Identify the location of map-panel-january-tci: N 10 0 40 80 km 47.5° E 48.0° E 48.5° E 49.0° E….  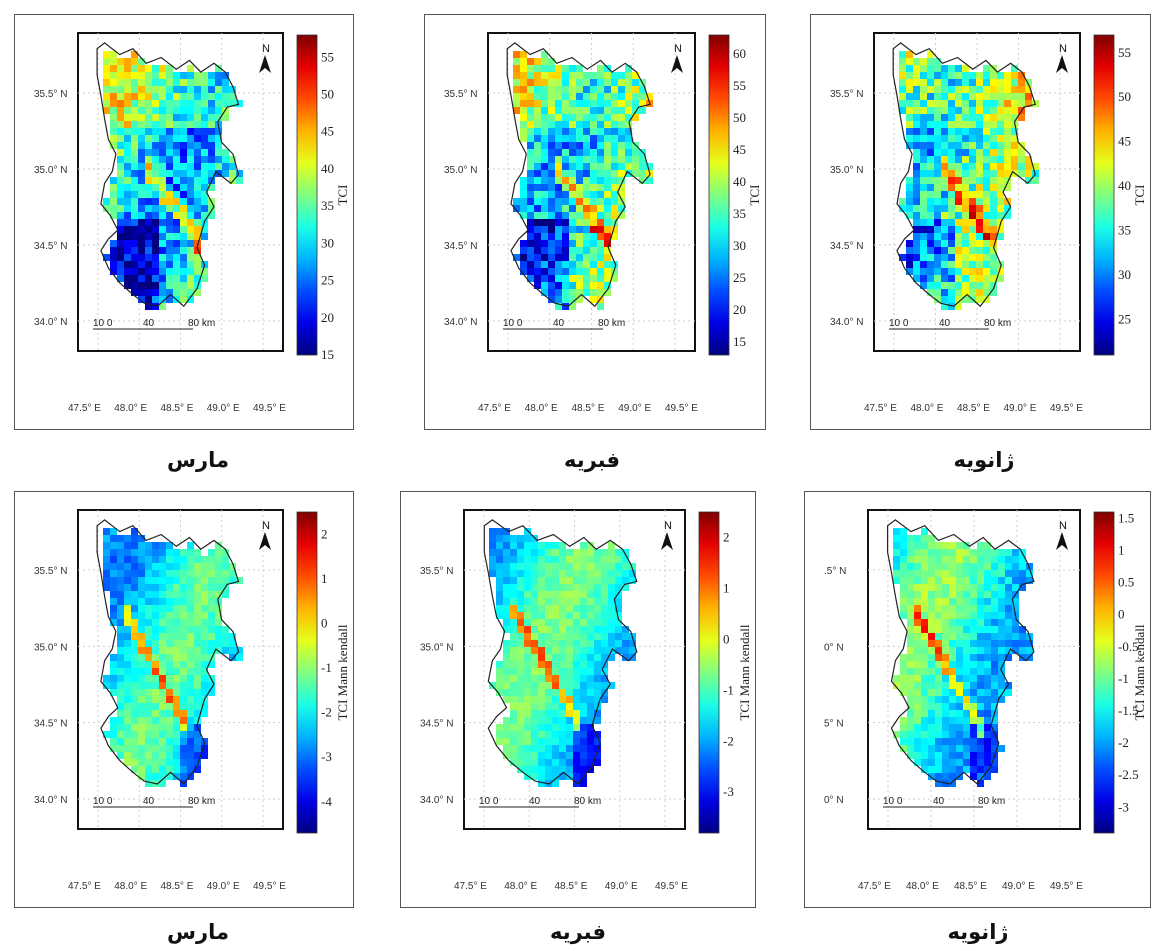
(980, 222).